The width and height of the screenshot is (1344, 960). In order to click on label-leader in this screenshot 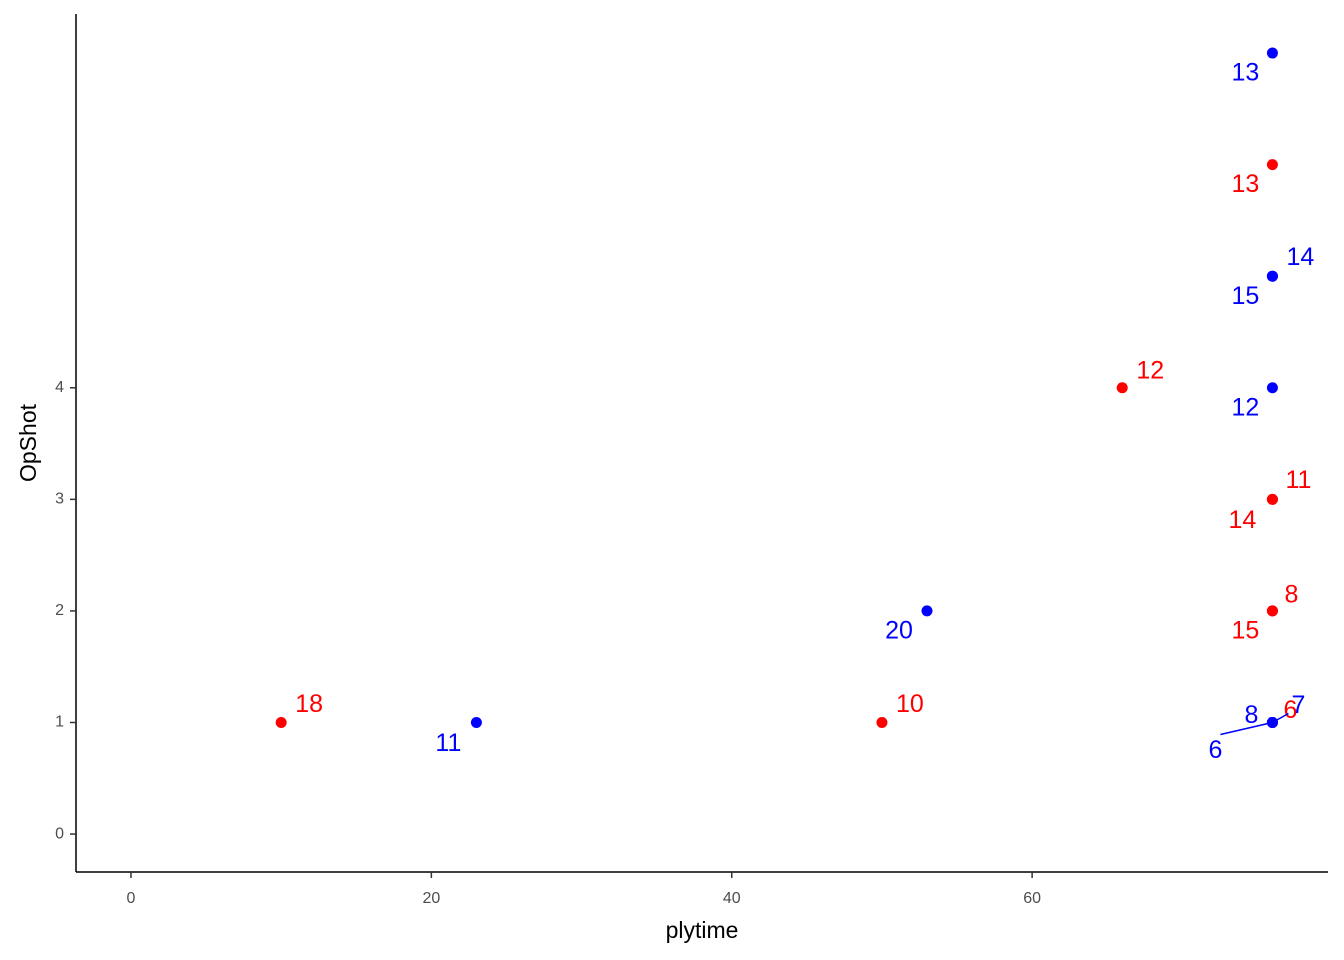, I will do `click(1246, 728)`.